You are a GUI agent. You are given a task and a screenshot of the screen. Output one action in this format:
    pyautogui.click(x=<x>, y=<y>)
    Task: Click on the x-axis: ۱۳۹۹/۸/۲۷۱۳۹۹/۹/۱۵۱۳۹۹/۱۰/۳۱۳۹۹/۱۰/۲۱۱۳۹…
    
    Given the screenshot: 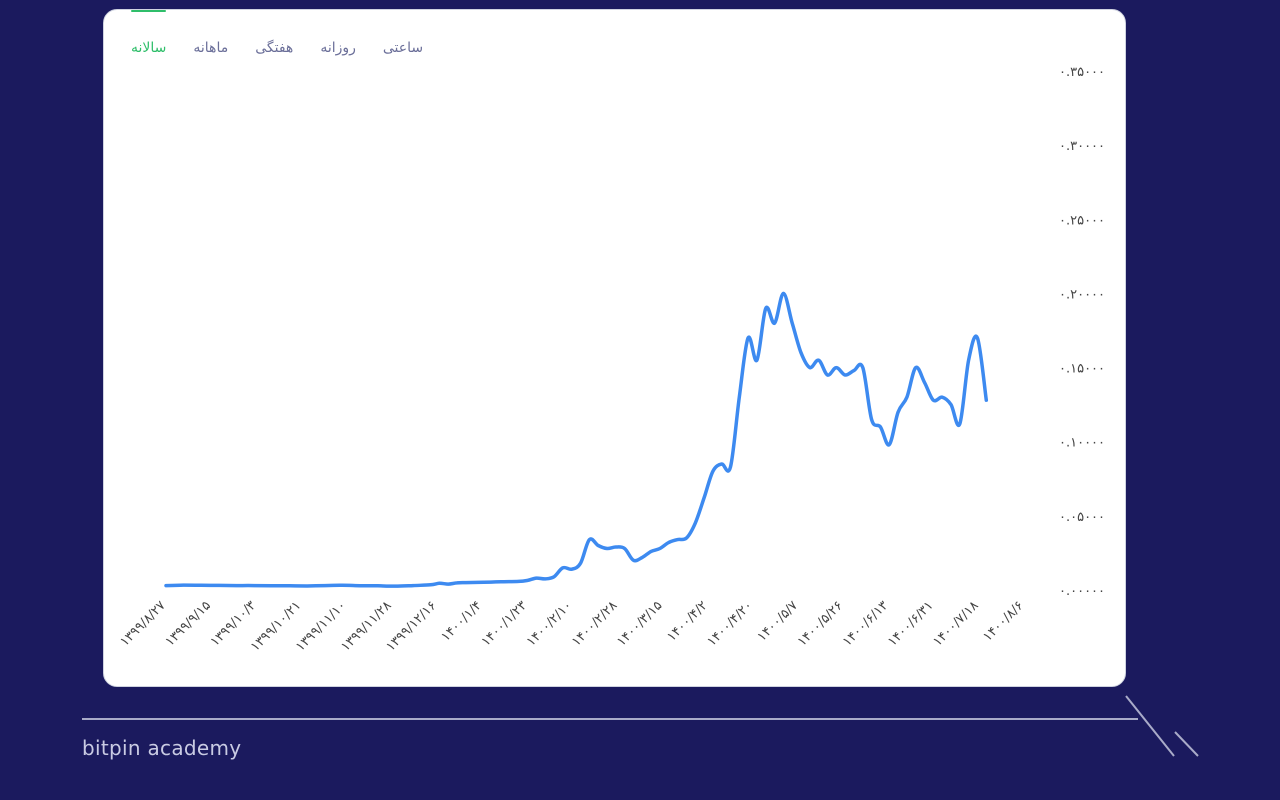 What is the action you would take?
    pyautogui.click(x=571, y=626)
    